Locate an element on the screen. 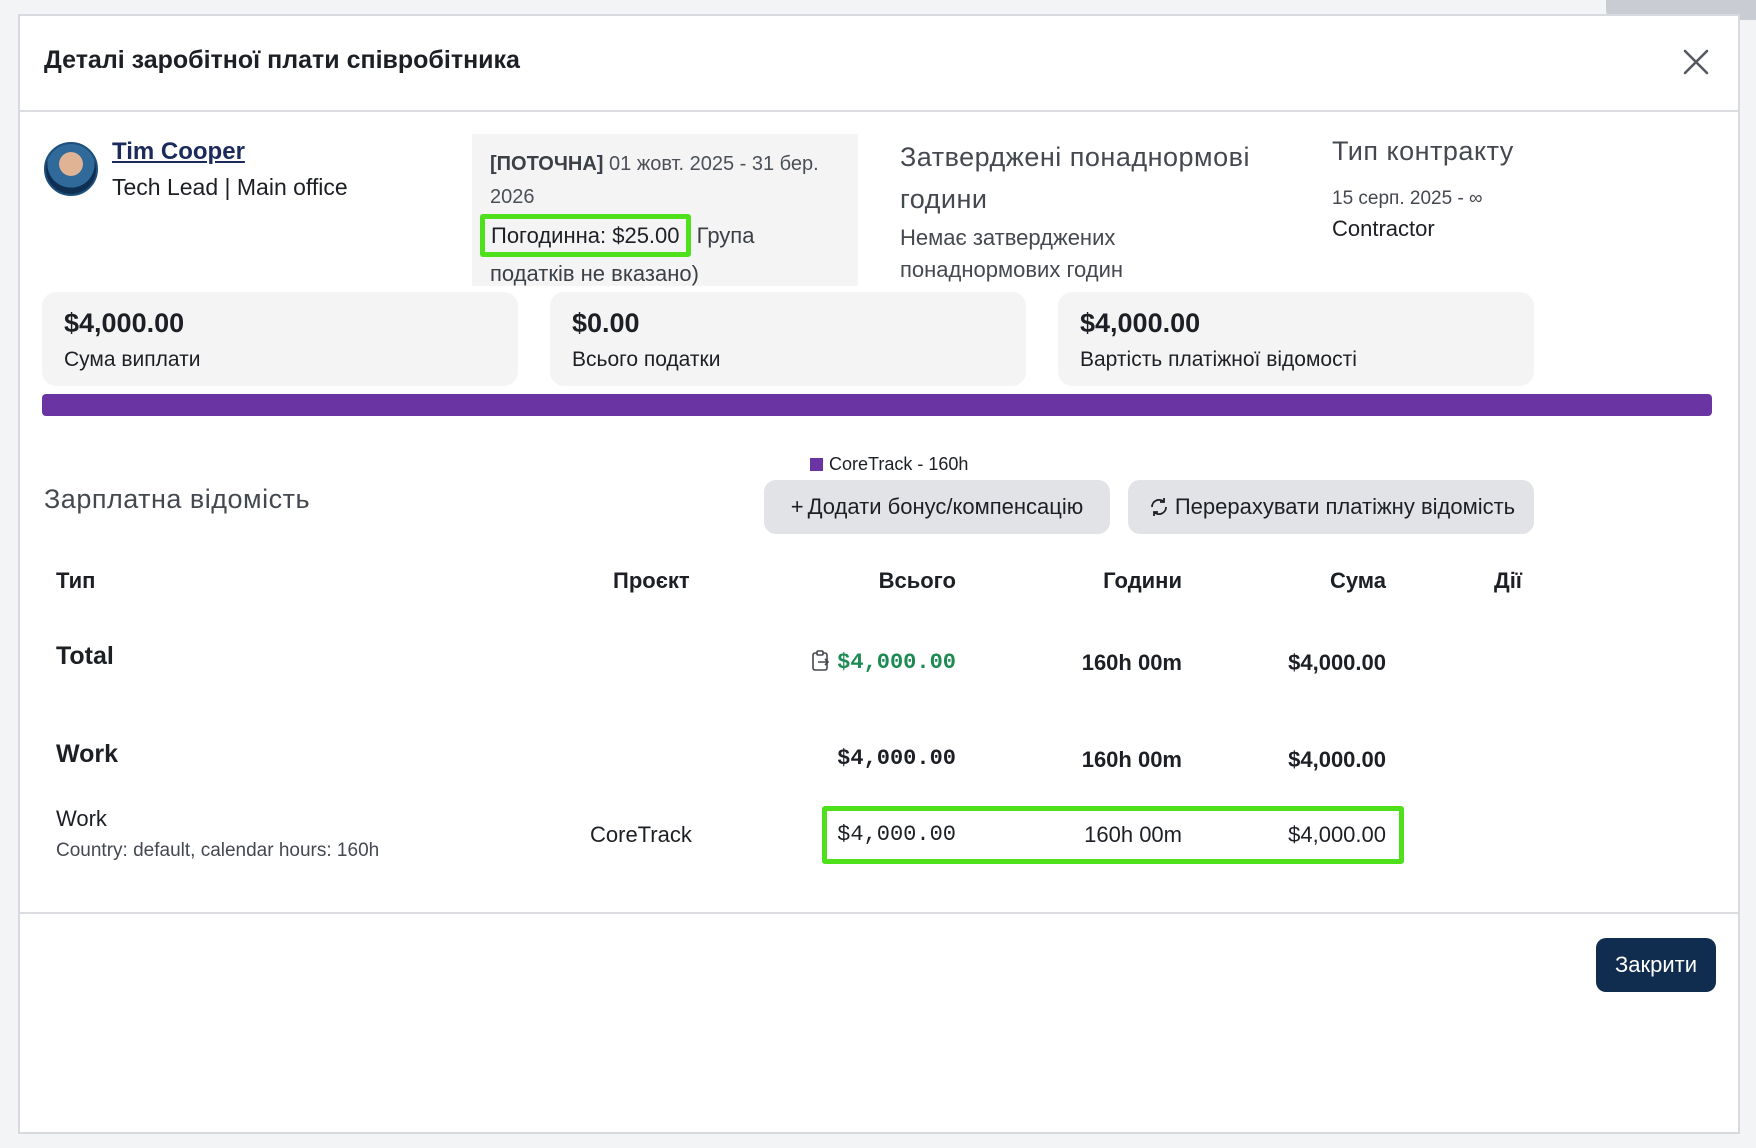 The width and height of the screenshot is (1756, 1148). plus-icon: + is located at coordinates (797, 506).